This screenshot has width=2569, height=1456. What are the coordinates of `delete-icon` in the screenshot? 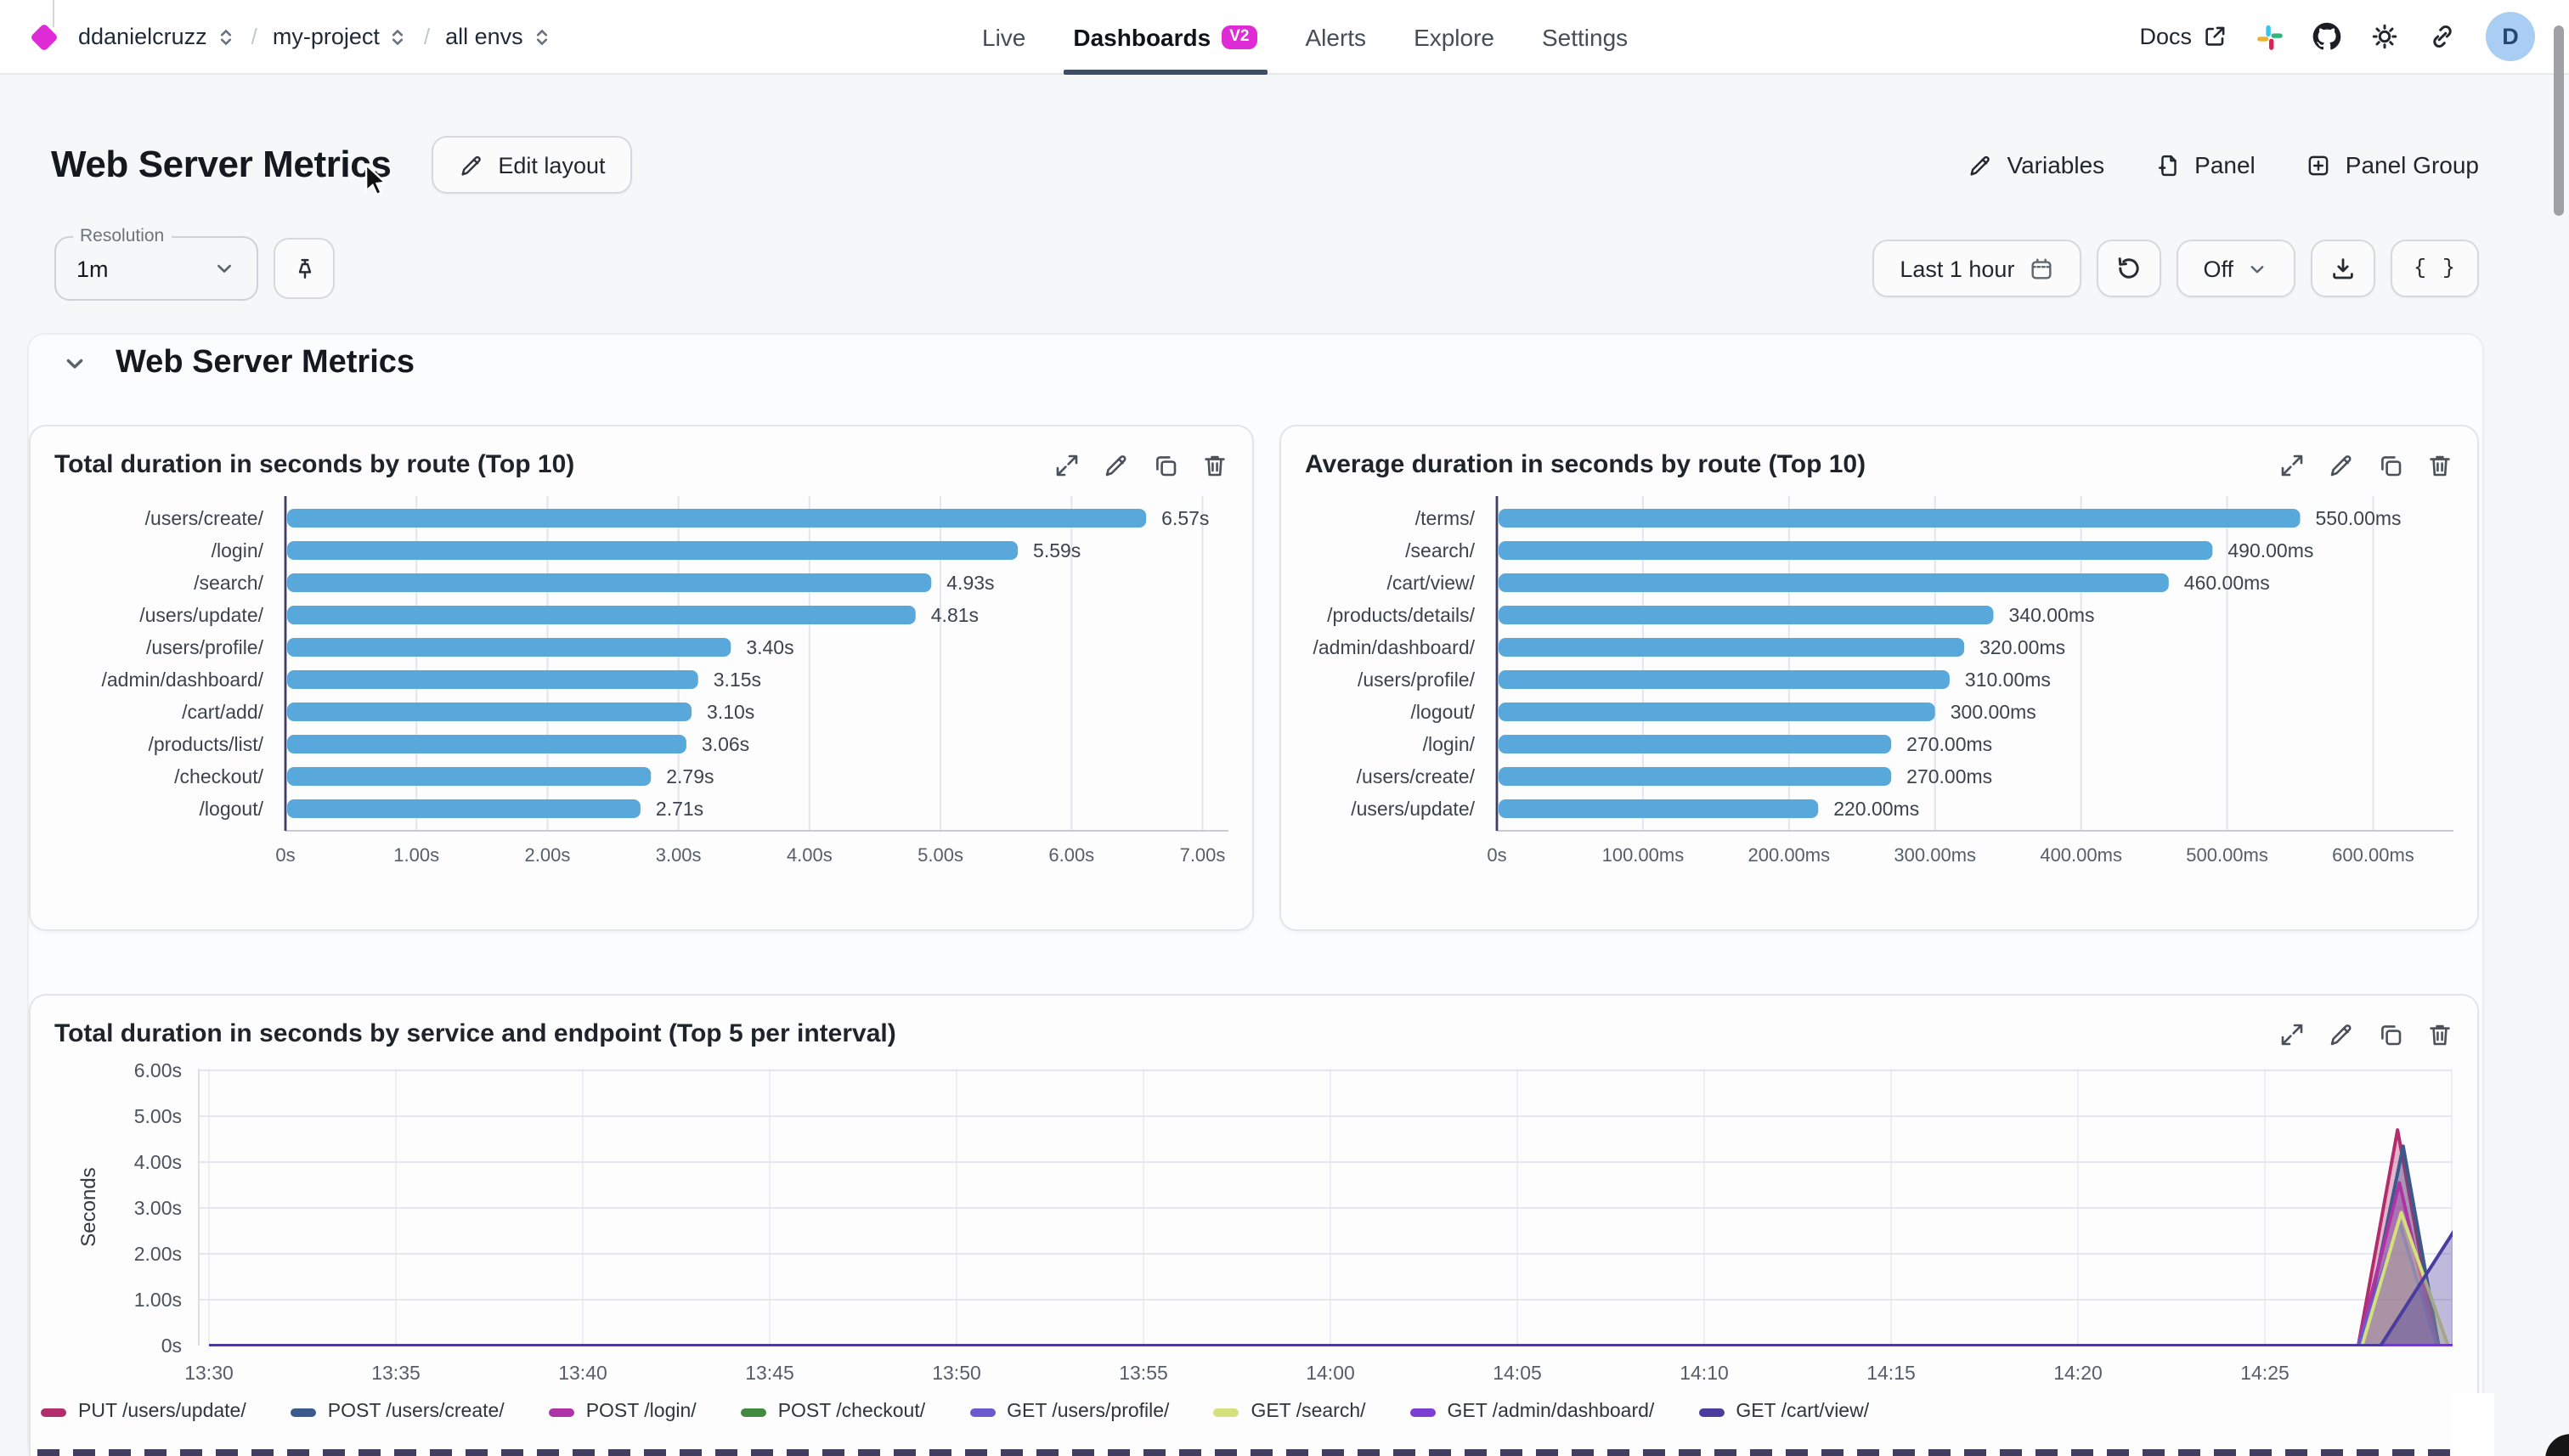 It's located at (1215, 465).